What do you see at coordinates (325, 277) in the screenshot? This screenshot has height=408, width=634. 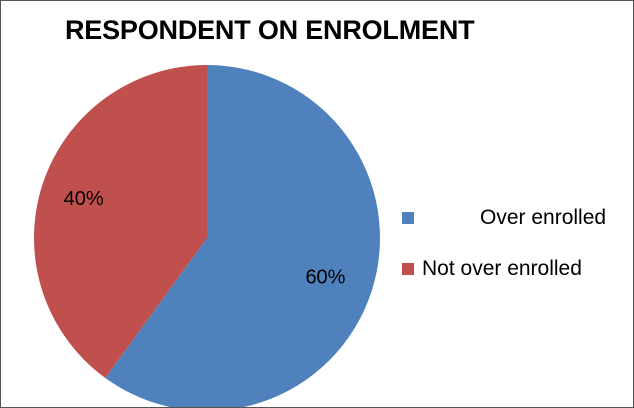 I see `data-label-over-enrolled: 60%` at bounding box center [325, 277].